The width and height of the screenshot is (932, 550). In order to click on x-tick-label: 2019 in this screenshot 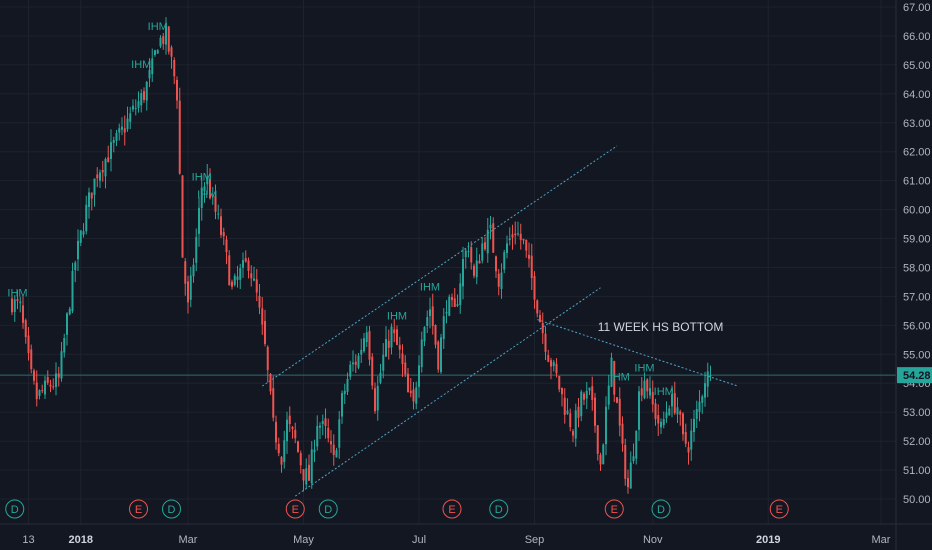, I will do `click(768, 540)`.